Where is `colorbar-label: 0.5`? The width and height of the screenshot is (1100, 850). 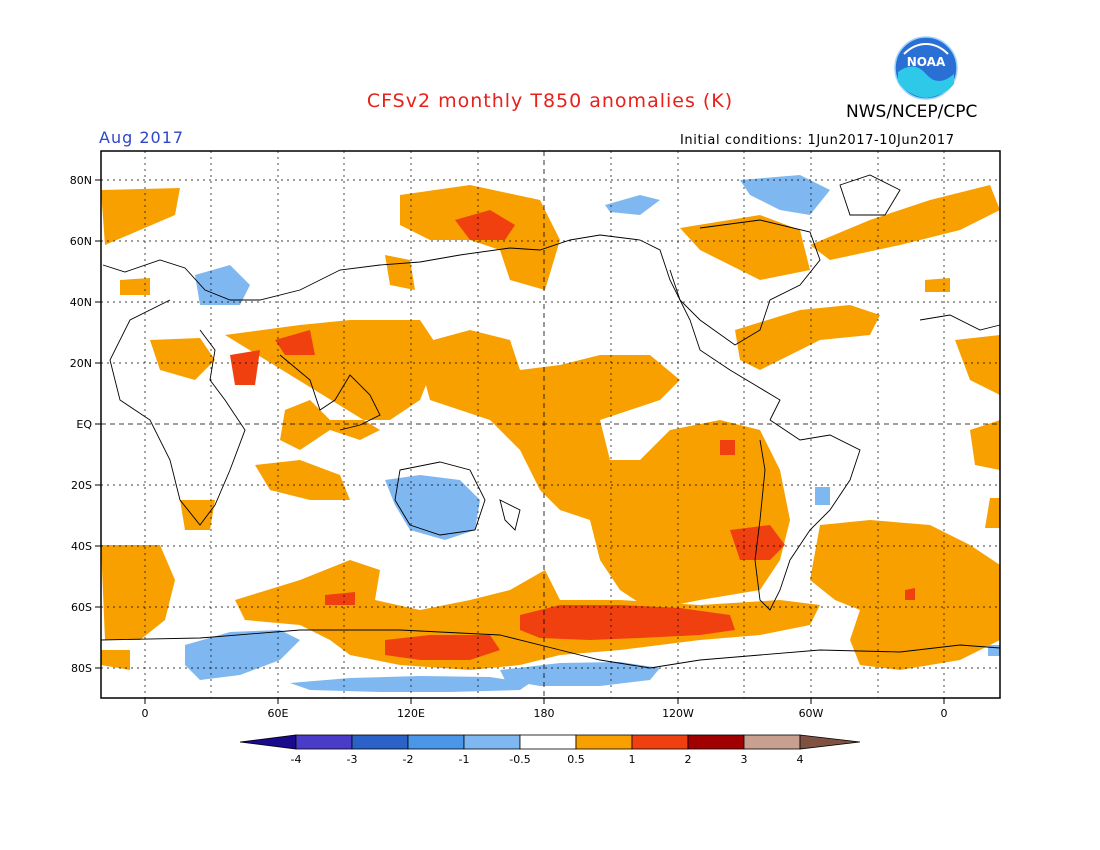
colorbar-label: 0.5 is located at coordinates (576, 759).